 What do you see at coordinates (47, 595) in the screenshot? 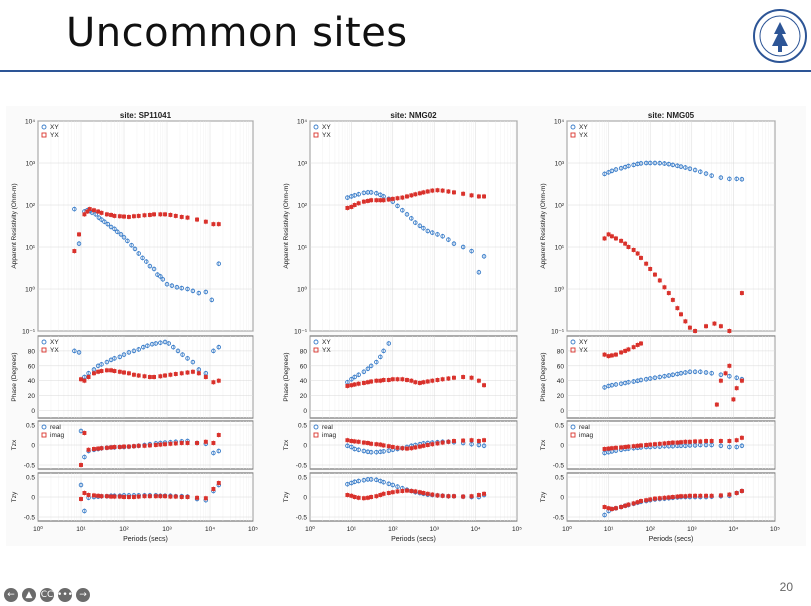
I see `captions-icon: CC` at bounding box center [47, 595].